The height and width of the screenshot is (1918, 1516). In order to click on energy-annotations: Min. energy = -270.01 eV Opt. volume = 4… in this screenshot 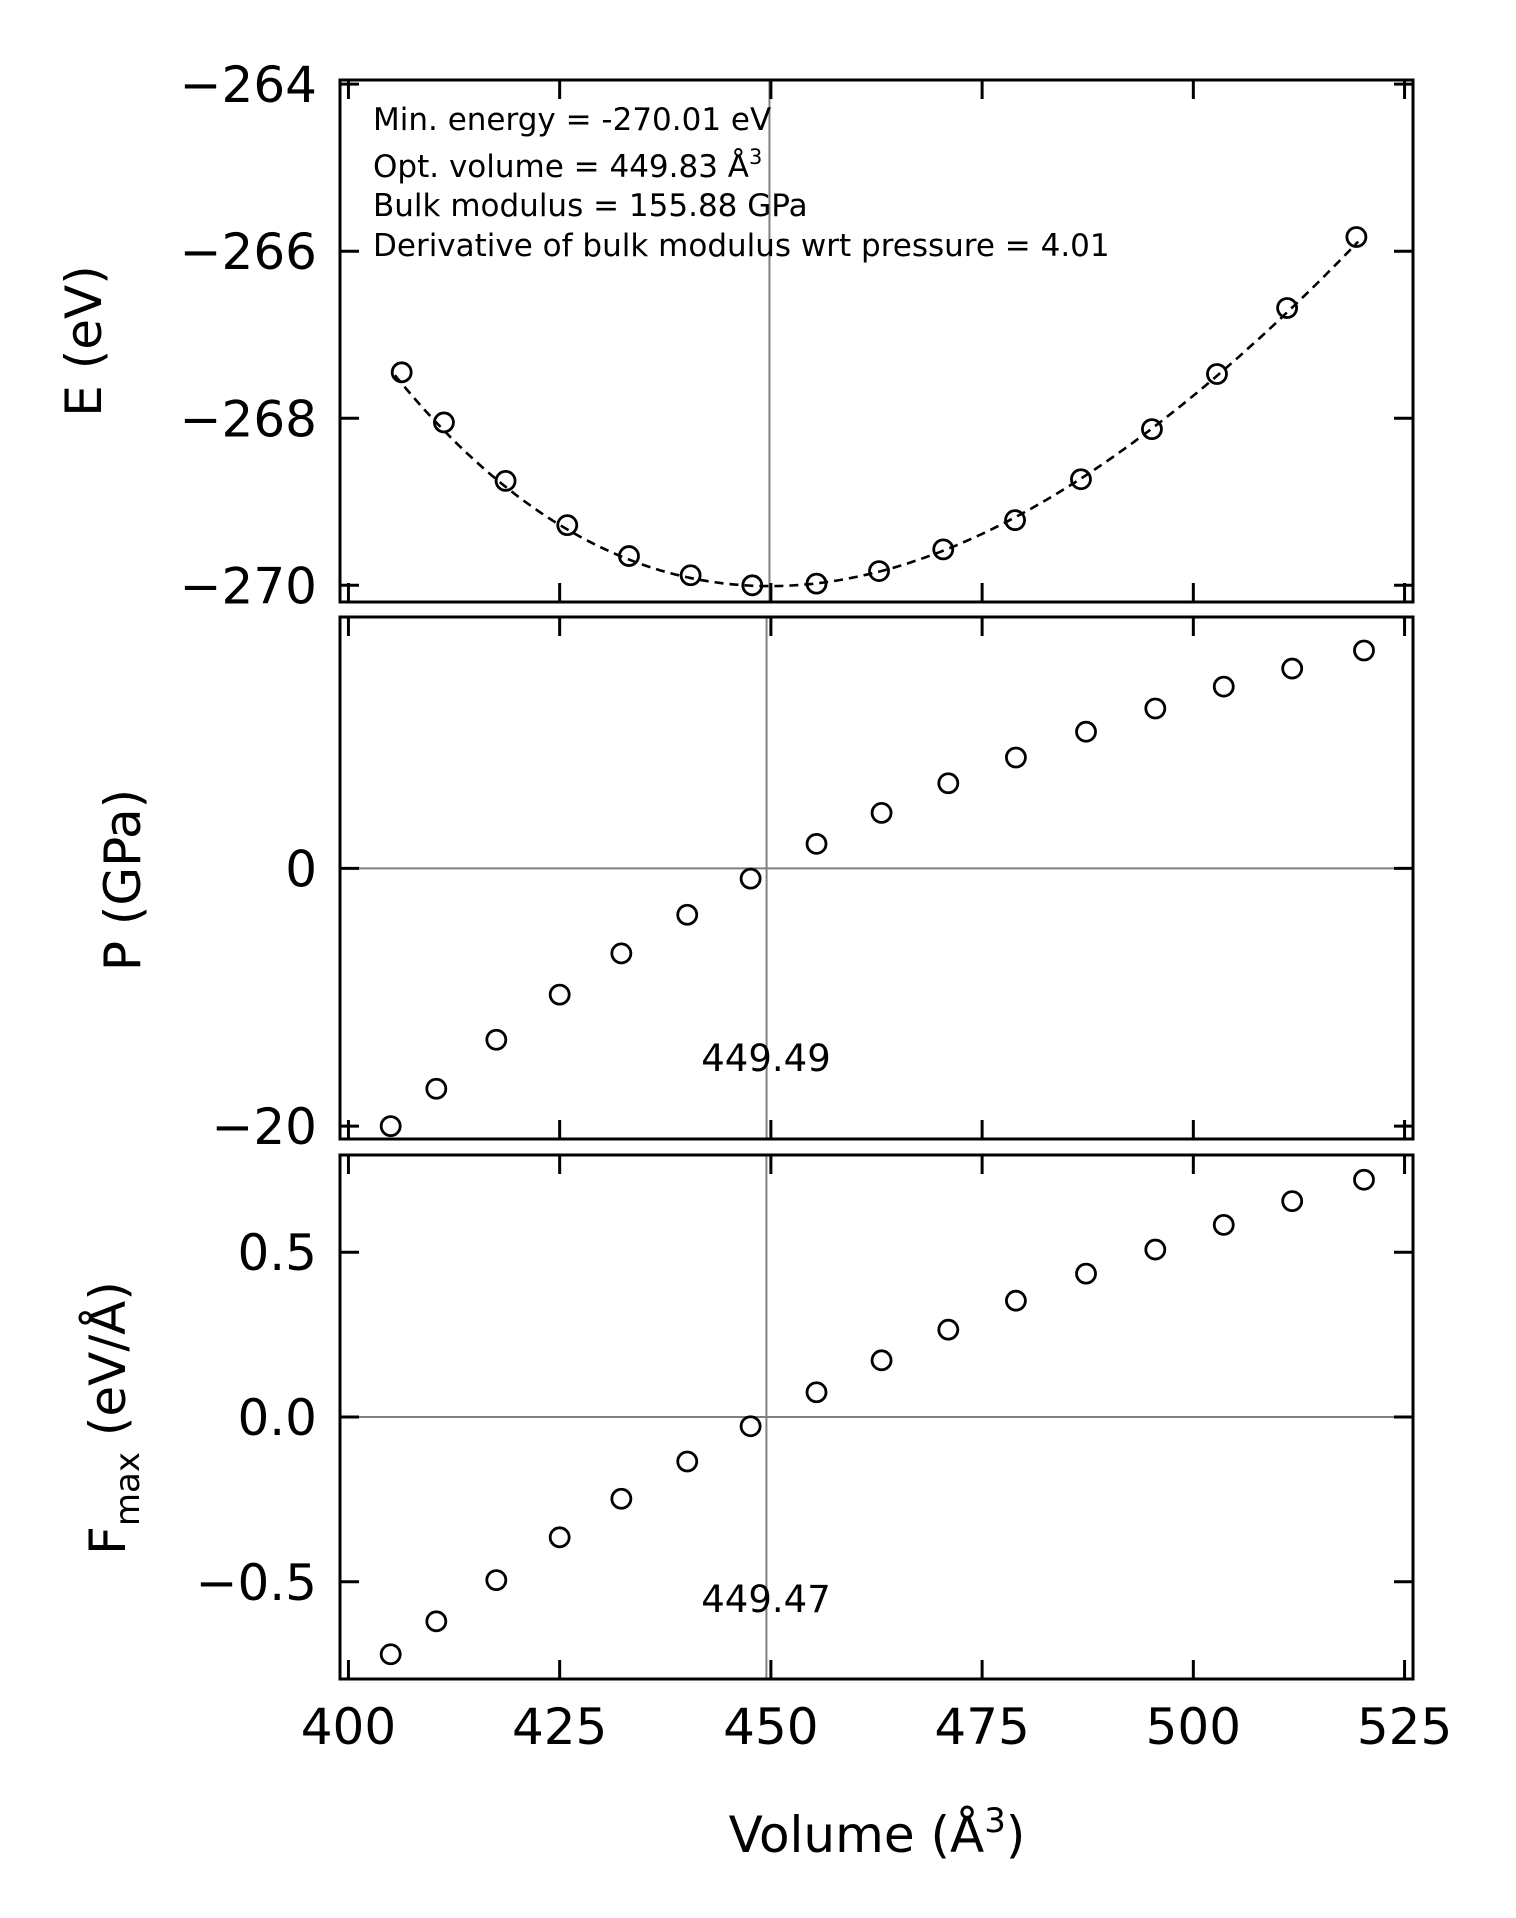, I will do `click(741, 183)`.